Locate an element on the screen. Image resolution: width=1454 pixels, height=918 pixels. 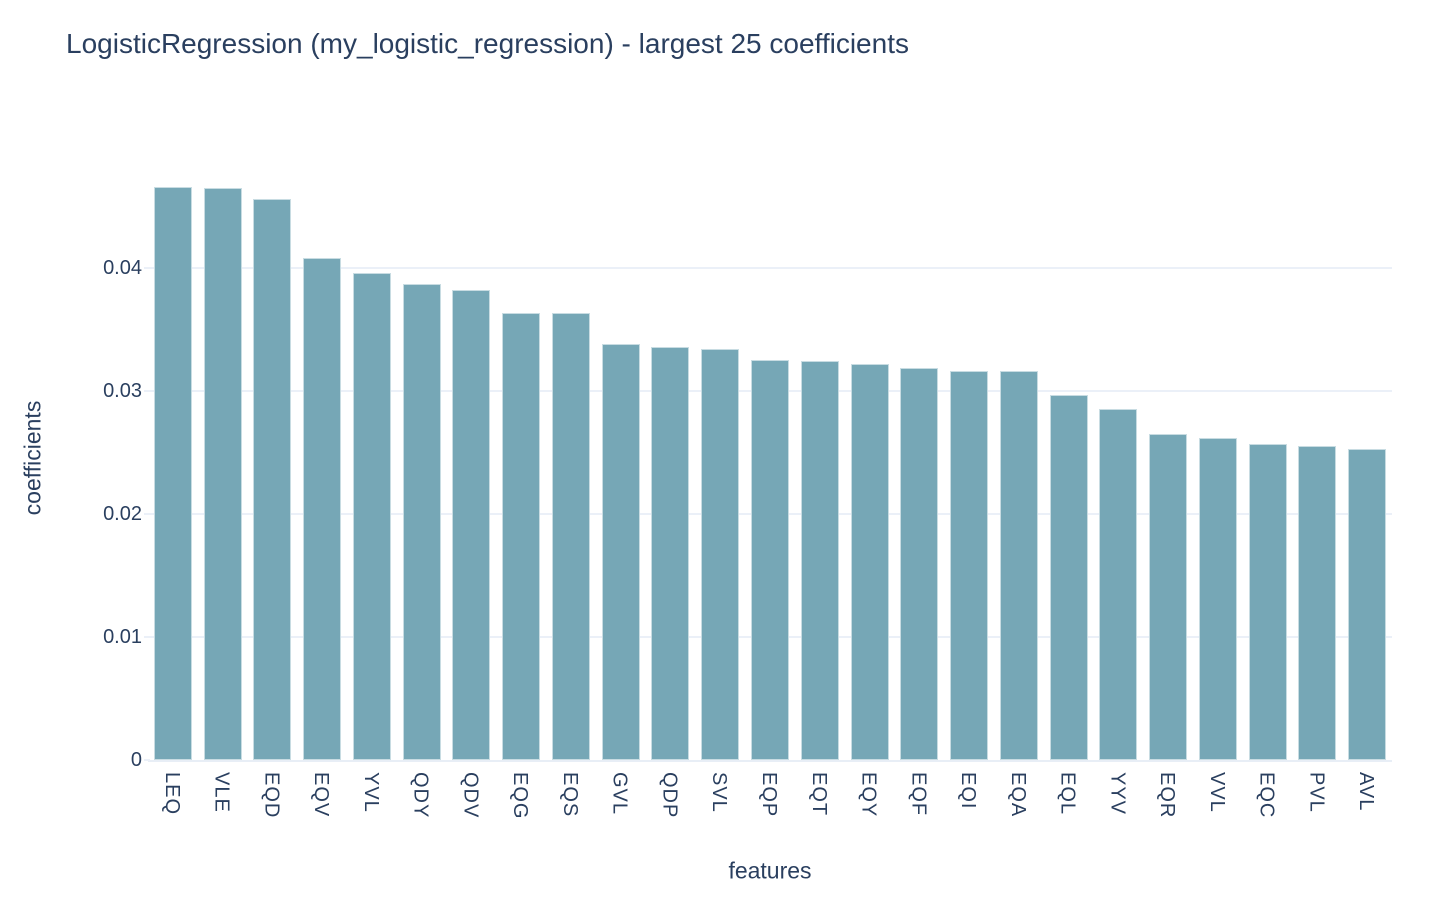
bar-EQA is located at coordinates (1018, 565).